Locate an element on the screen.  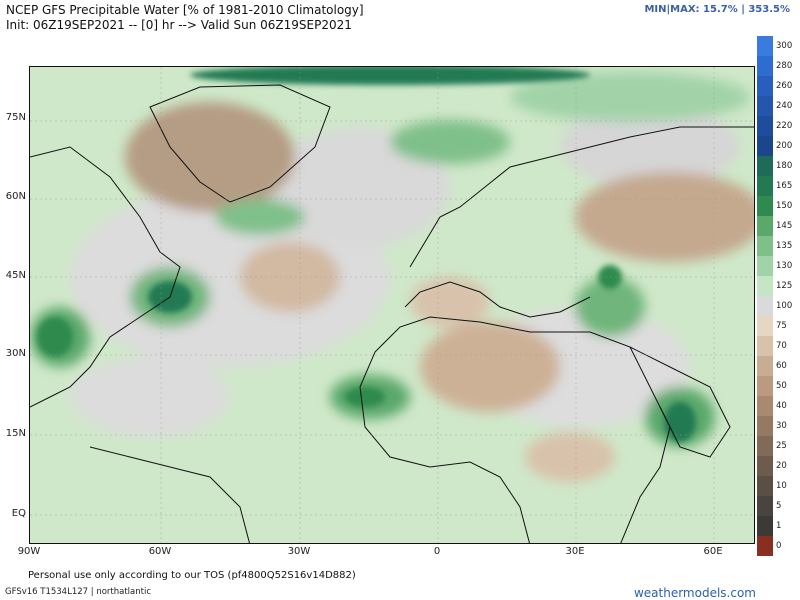
colorbar-label: 40 is located at coordinates (781, 406).